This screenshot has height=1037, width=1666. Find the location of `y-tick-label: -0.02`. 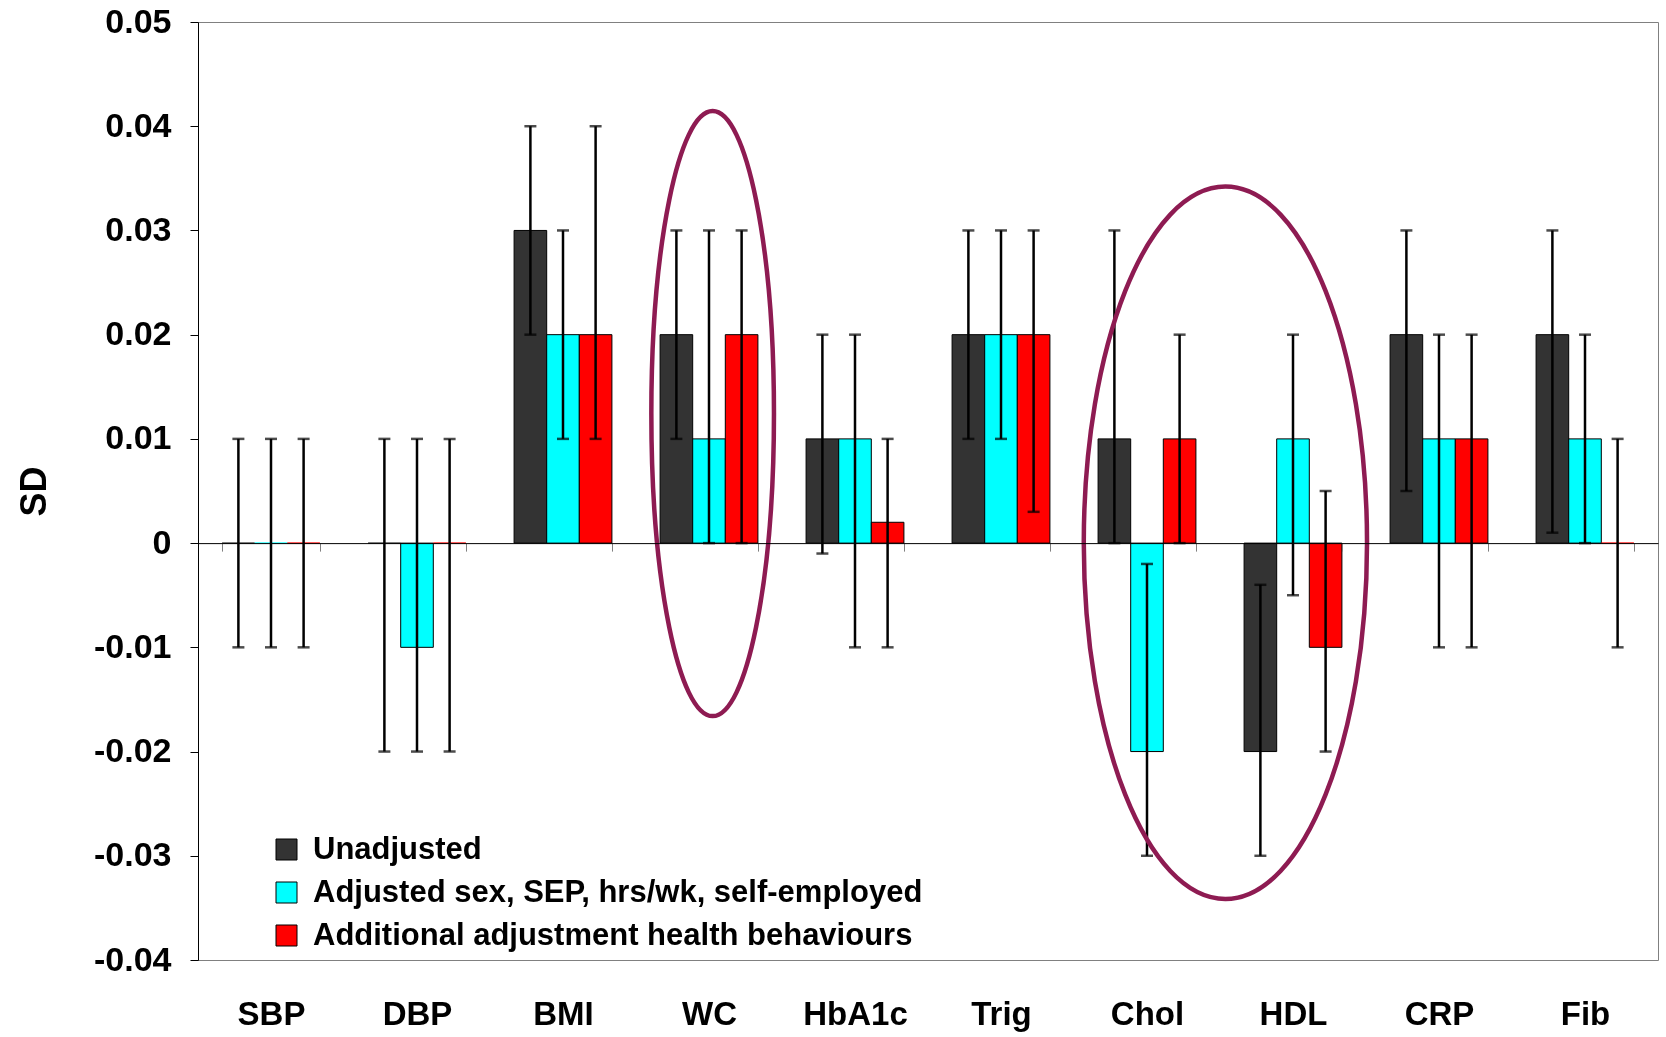

y-tick-label: -0.02 is located at coordinates (133, 750).